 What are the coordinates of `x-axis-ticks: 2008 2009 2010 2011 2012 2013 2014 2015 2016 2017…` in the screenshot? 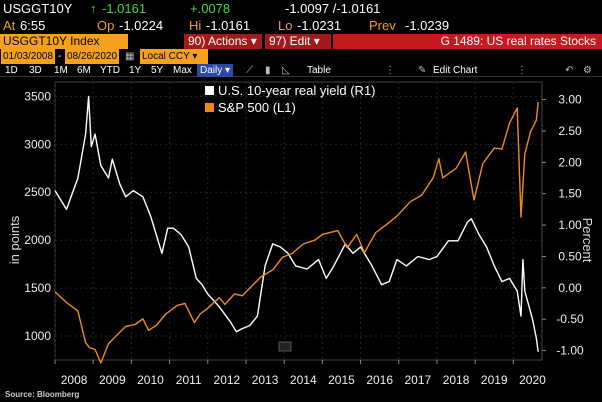 It's located at (303, 380).